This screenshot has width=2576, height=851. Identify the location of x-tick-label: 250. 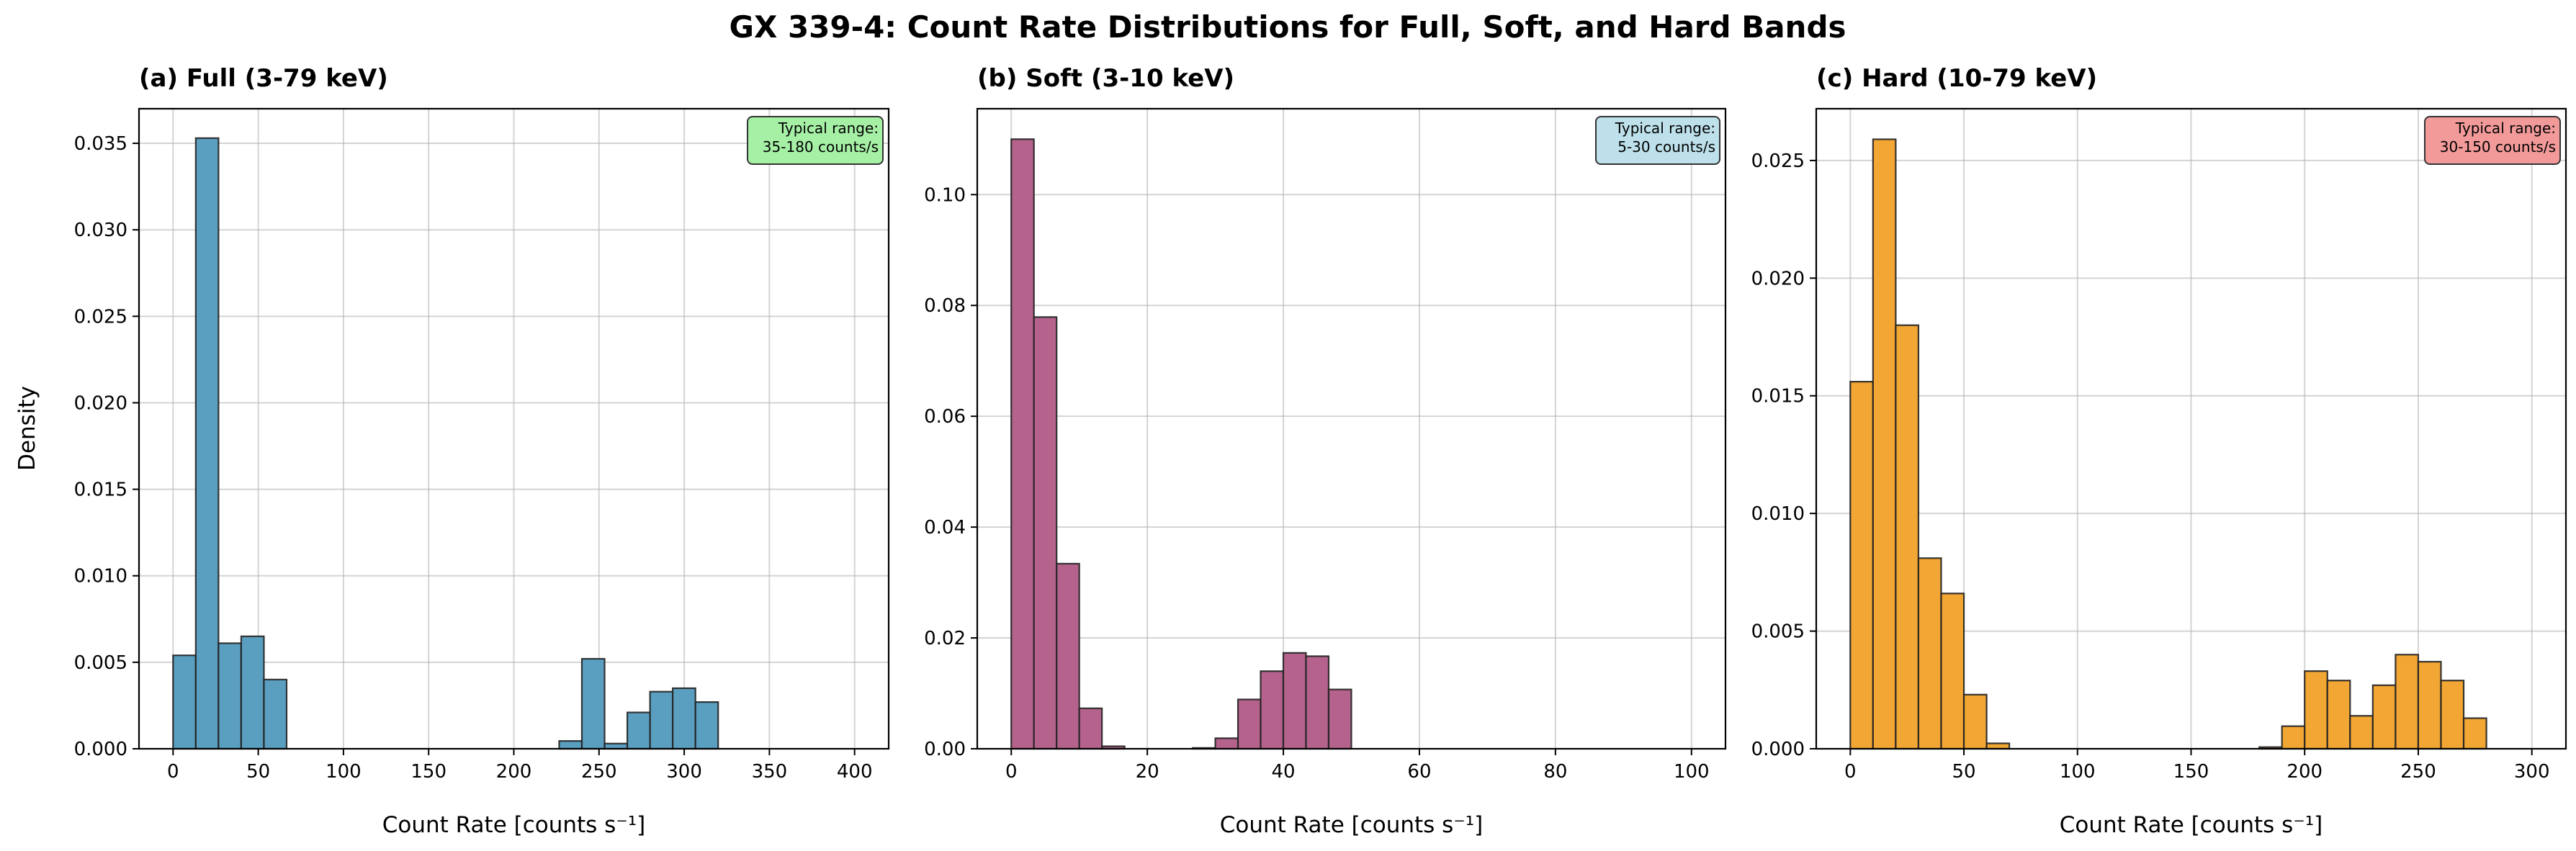
(2418, 772).